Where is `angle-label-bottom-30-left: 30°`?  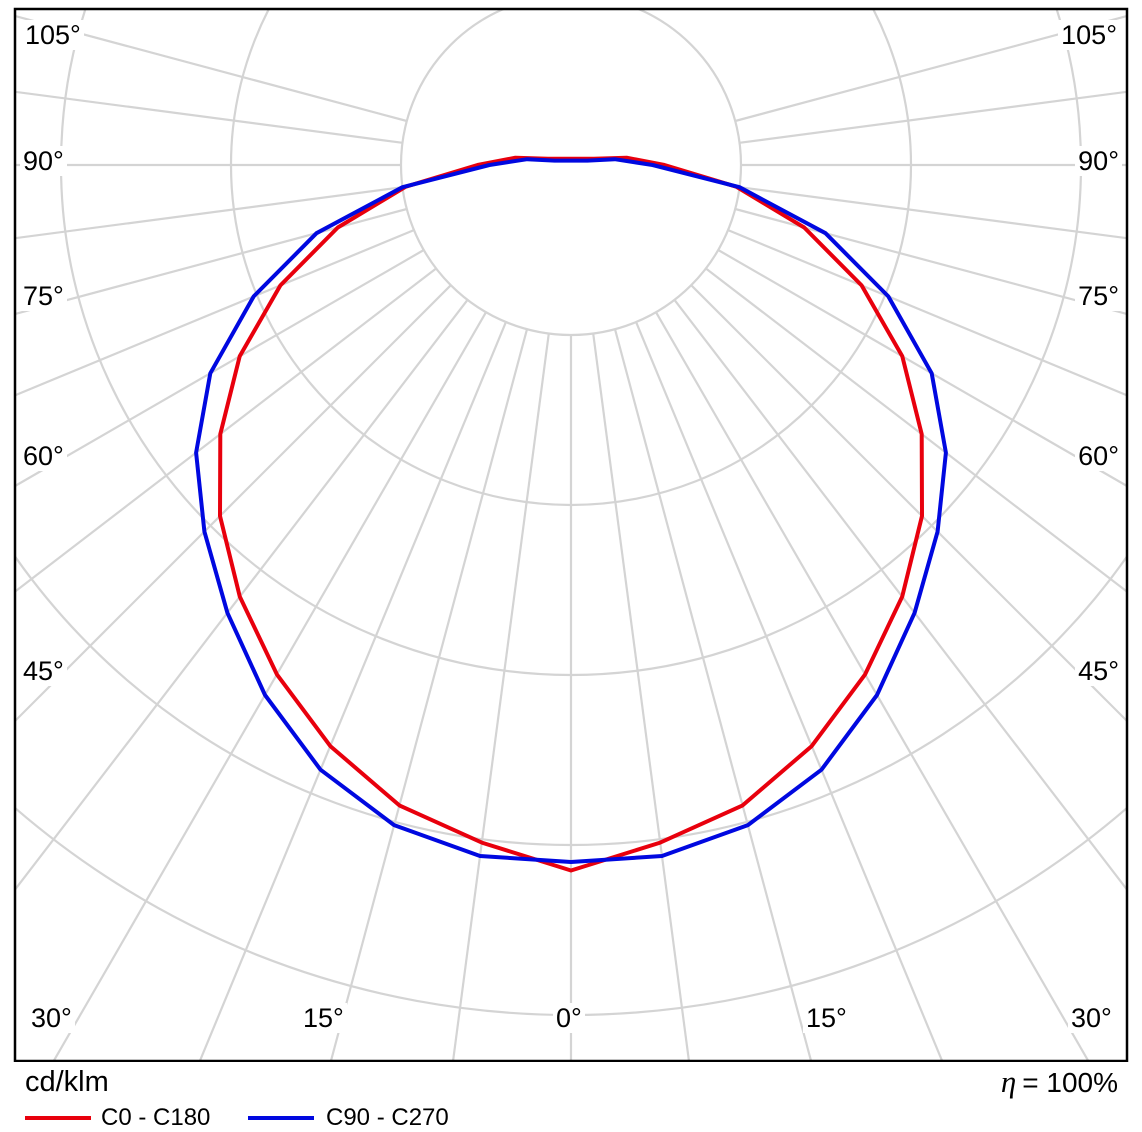
angle-label-bottom-30-left: 30° is located at coordinates (51, 1018).